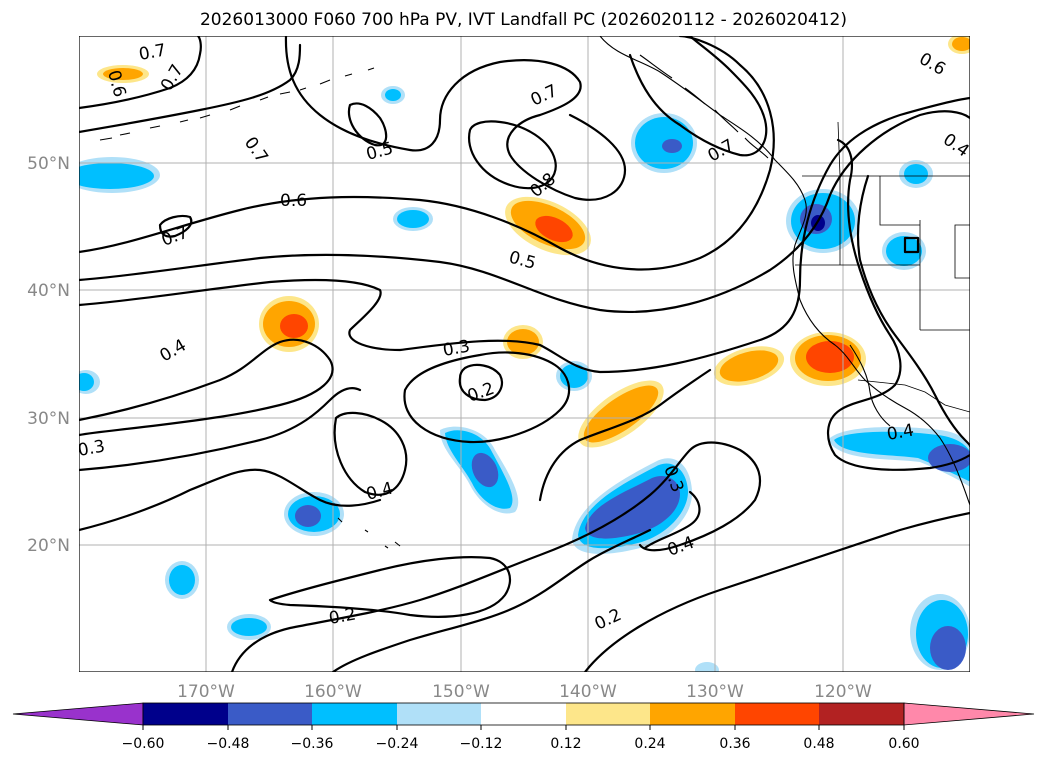 The image size is (1047, 765). I want to click on colorbar-extend-max, so click(969, 714).